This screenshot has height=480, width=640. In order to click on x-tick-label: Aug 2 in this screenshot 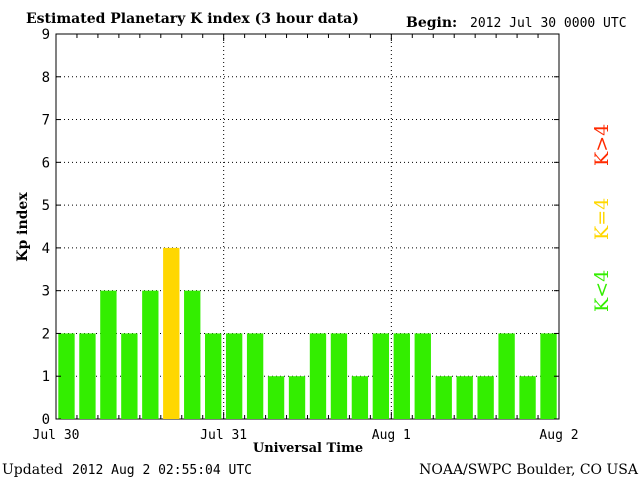, I will do `click(558, 435)`.